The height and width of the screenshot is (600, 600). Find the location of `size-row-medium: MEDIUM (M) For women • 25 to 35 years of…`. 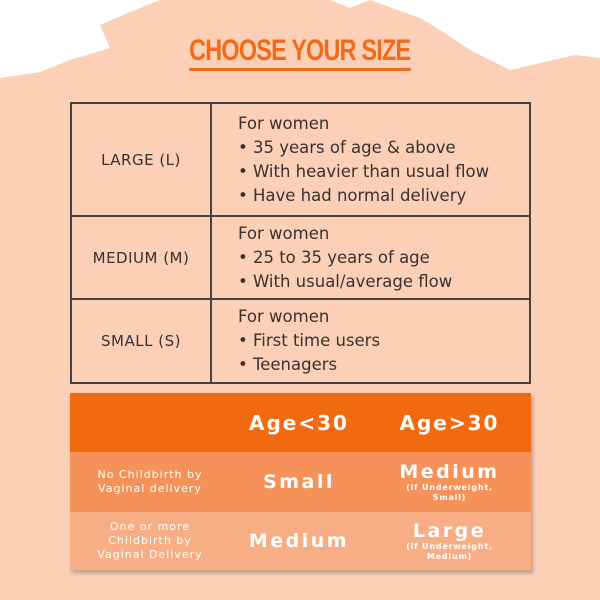

size-row-medium: MEDIUM (M) For women • 25 to 35 years of… is located at coordinates (300, 257).